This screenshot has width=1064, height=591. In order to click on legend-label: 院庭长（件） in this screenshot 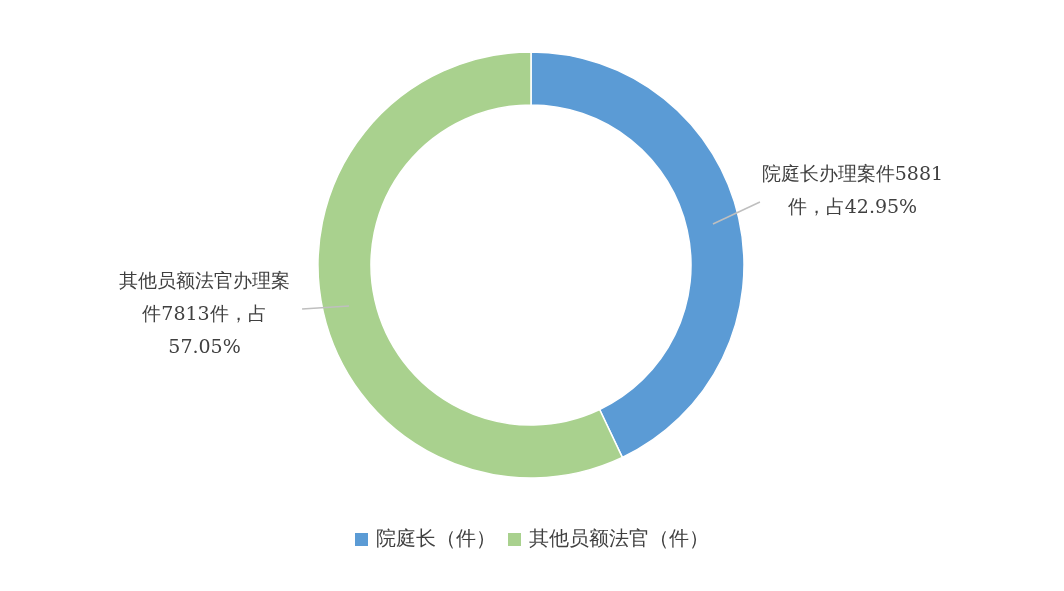, I will do `click(436, 538)`.